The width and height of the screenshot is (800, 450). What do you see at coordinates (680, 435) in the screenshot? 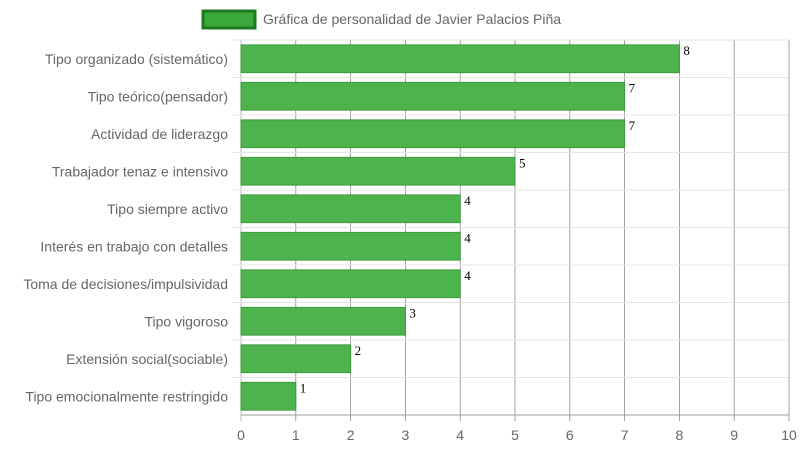
I see `x-tick-label: 8` at bounding box center [680, 435].